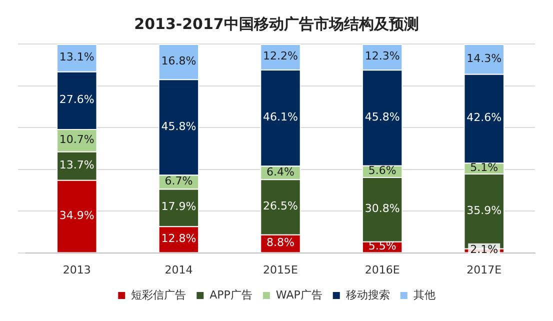  What do you see at coordinates (76, 99) in the screenshot?
I see `data-label: 27.6%` at bounding box center [76, 99].